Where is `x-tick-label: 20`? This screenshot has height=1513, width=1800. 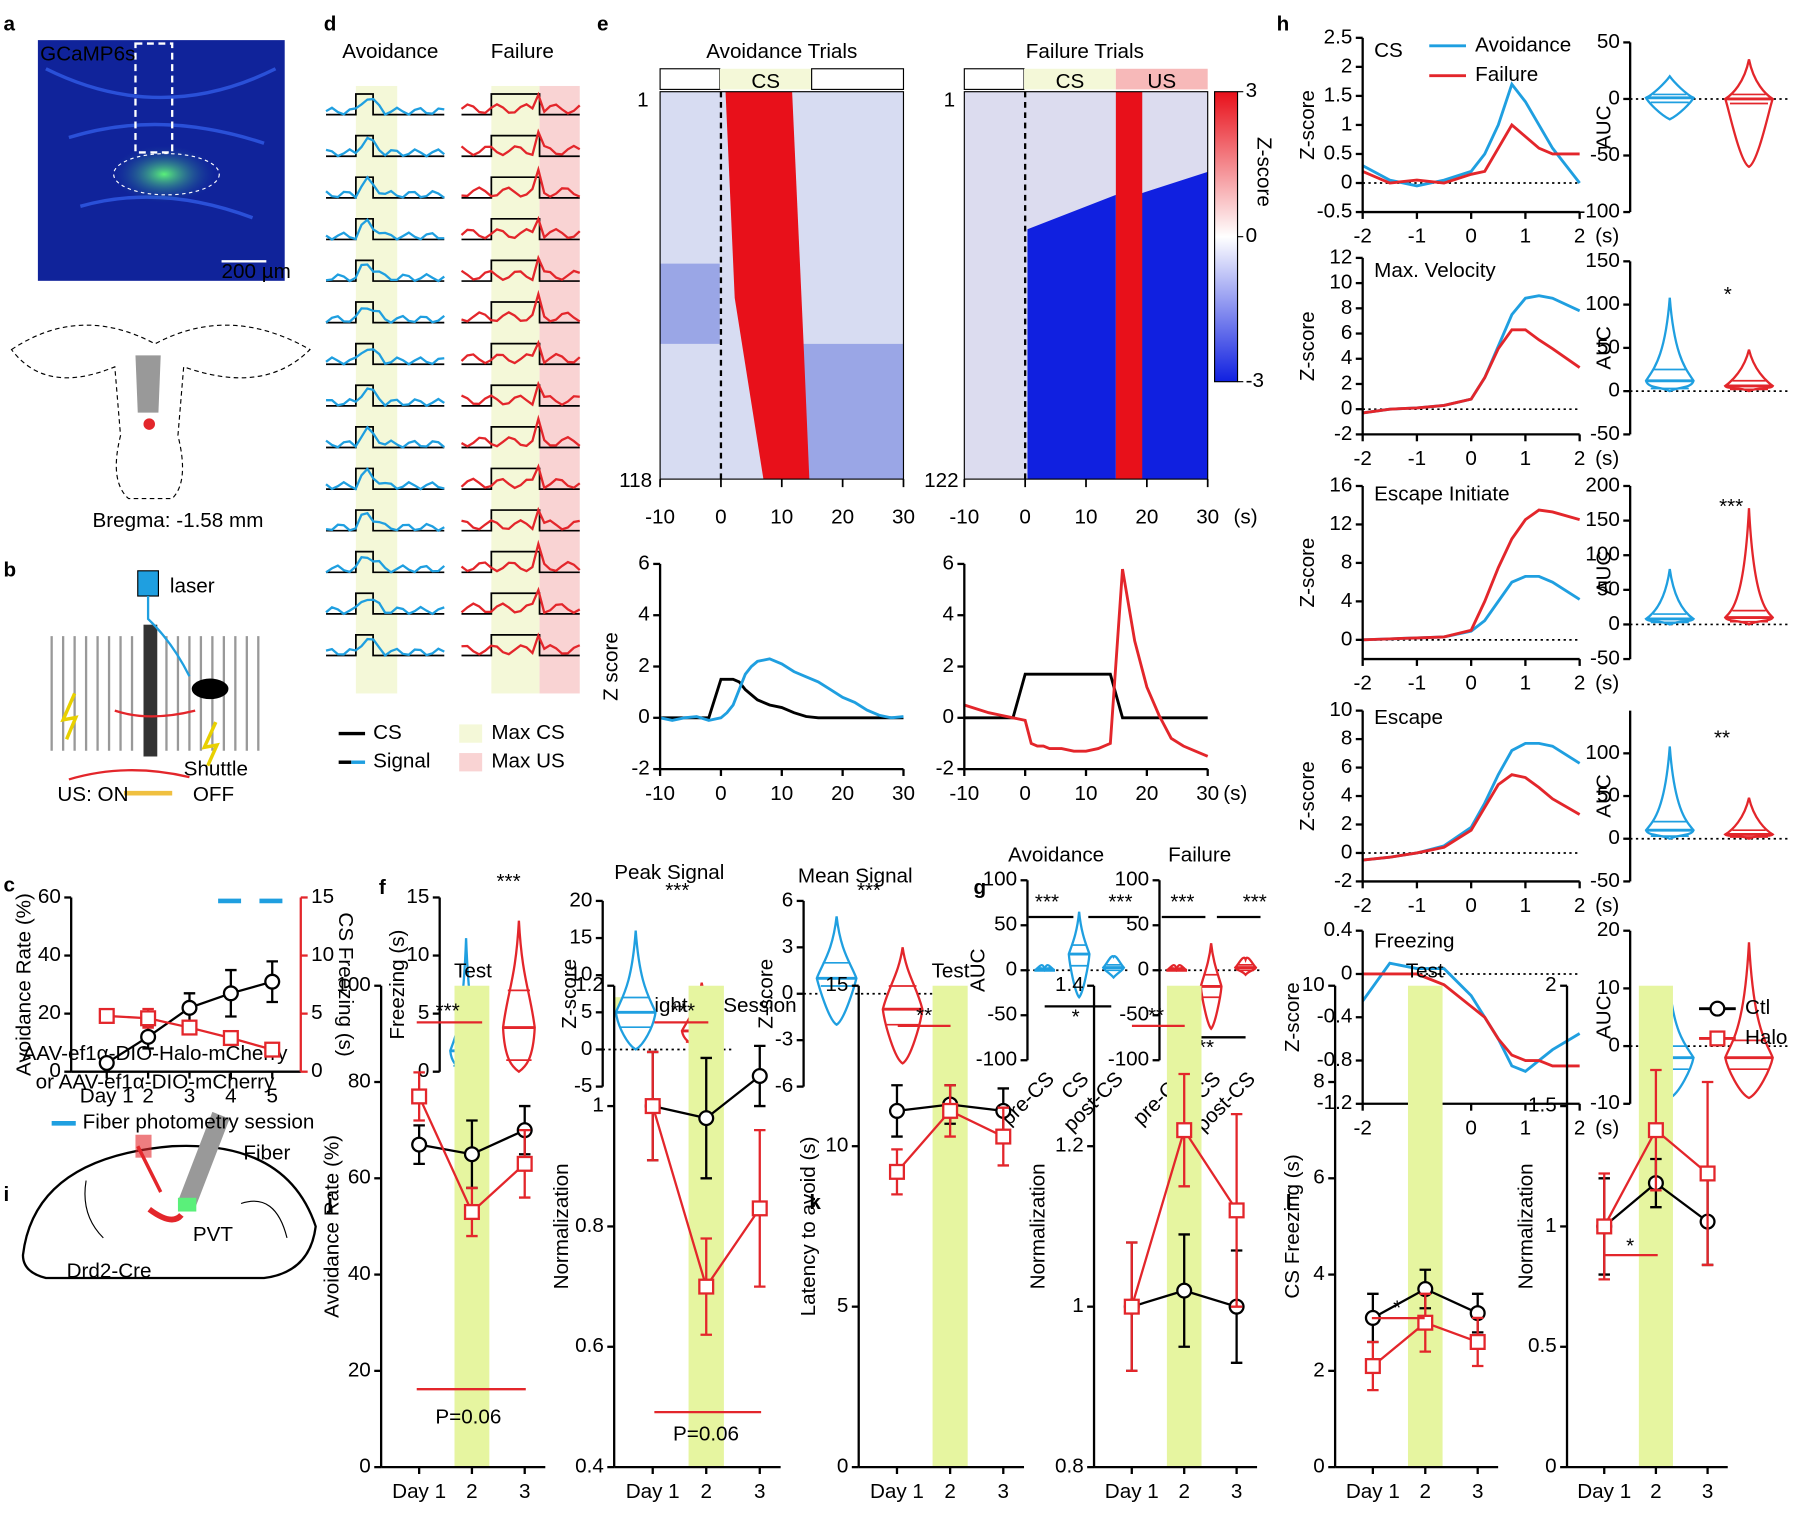
x-tick-label: 20 is located at coordinates (842, 793).